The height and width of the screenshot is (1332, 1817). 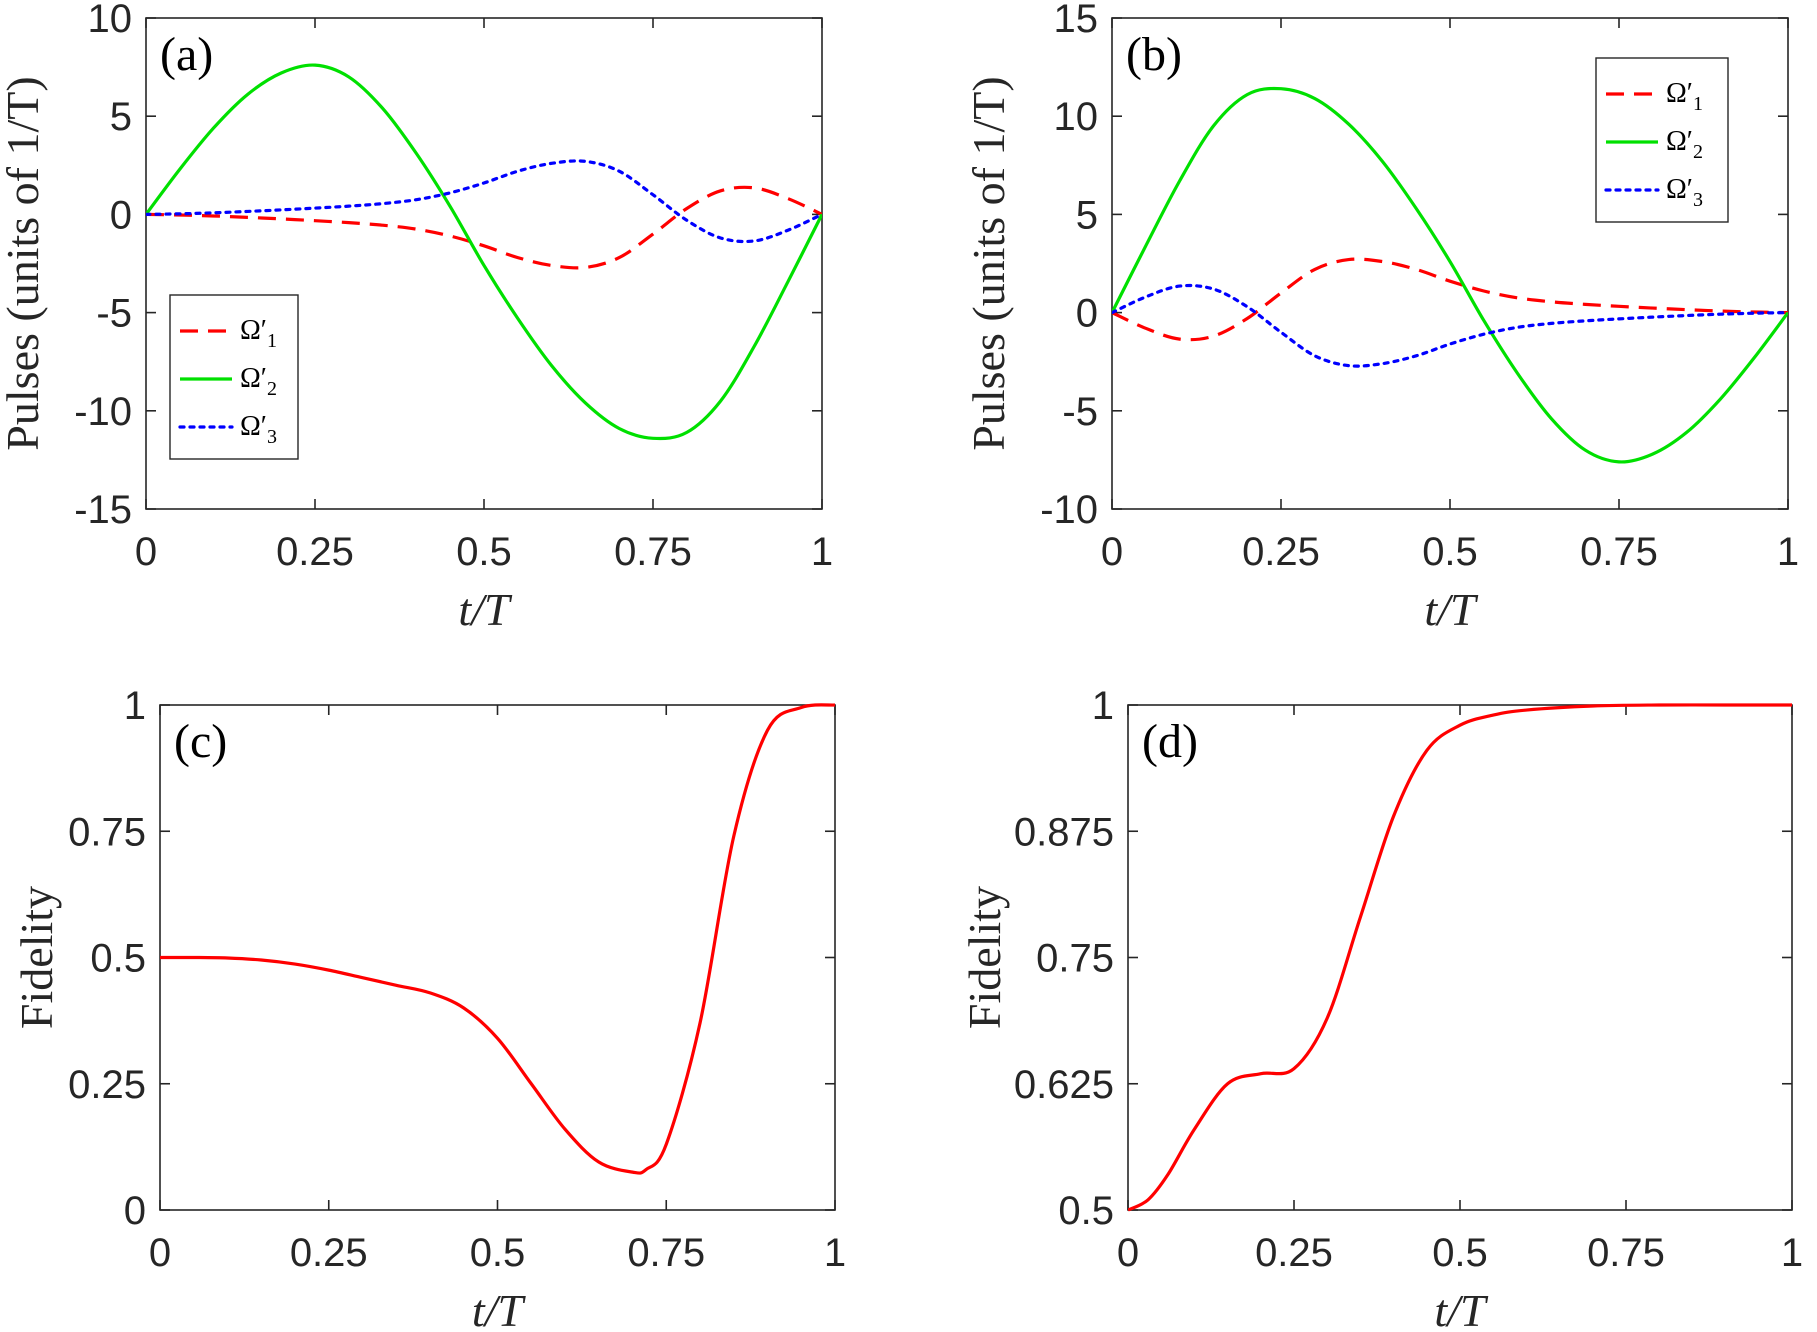 What do you see at coordinates (1076, 20) in the screenshot?
I see `y-tick-label: 15` at bounding box center [1076, 20].